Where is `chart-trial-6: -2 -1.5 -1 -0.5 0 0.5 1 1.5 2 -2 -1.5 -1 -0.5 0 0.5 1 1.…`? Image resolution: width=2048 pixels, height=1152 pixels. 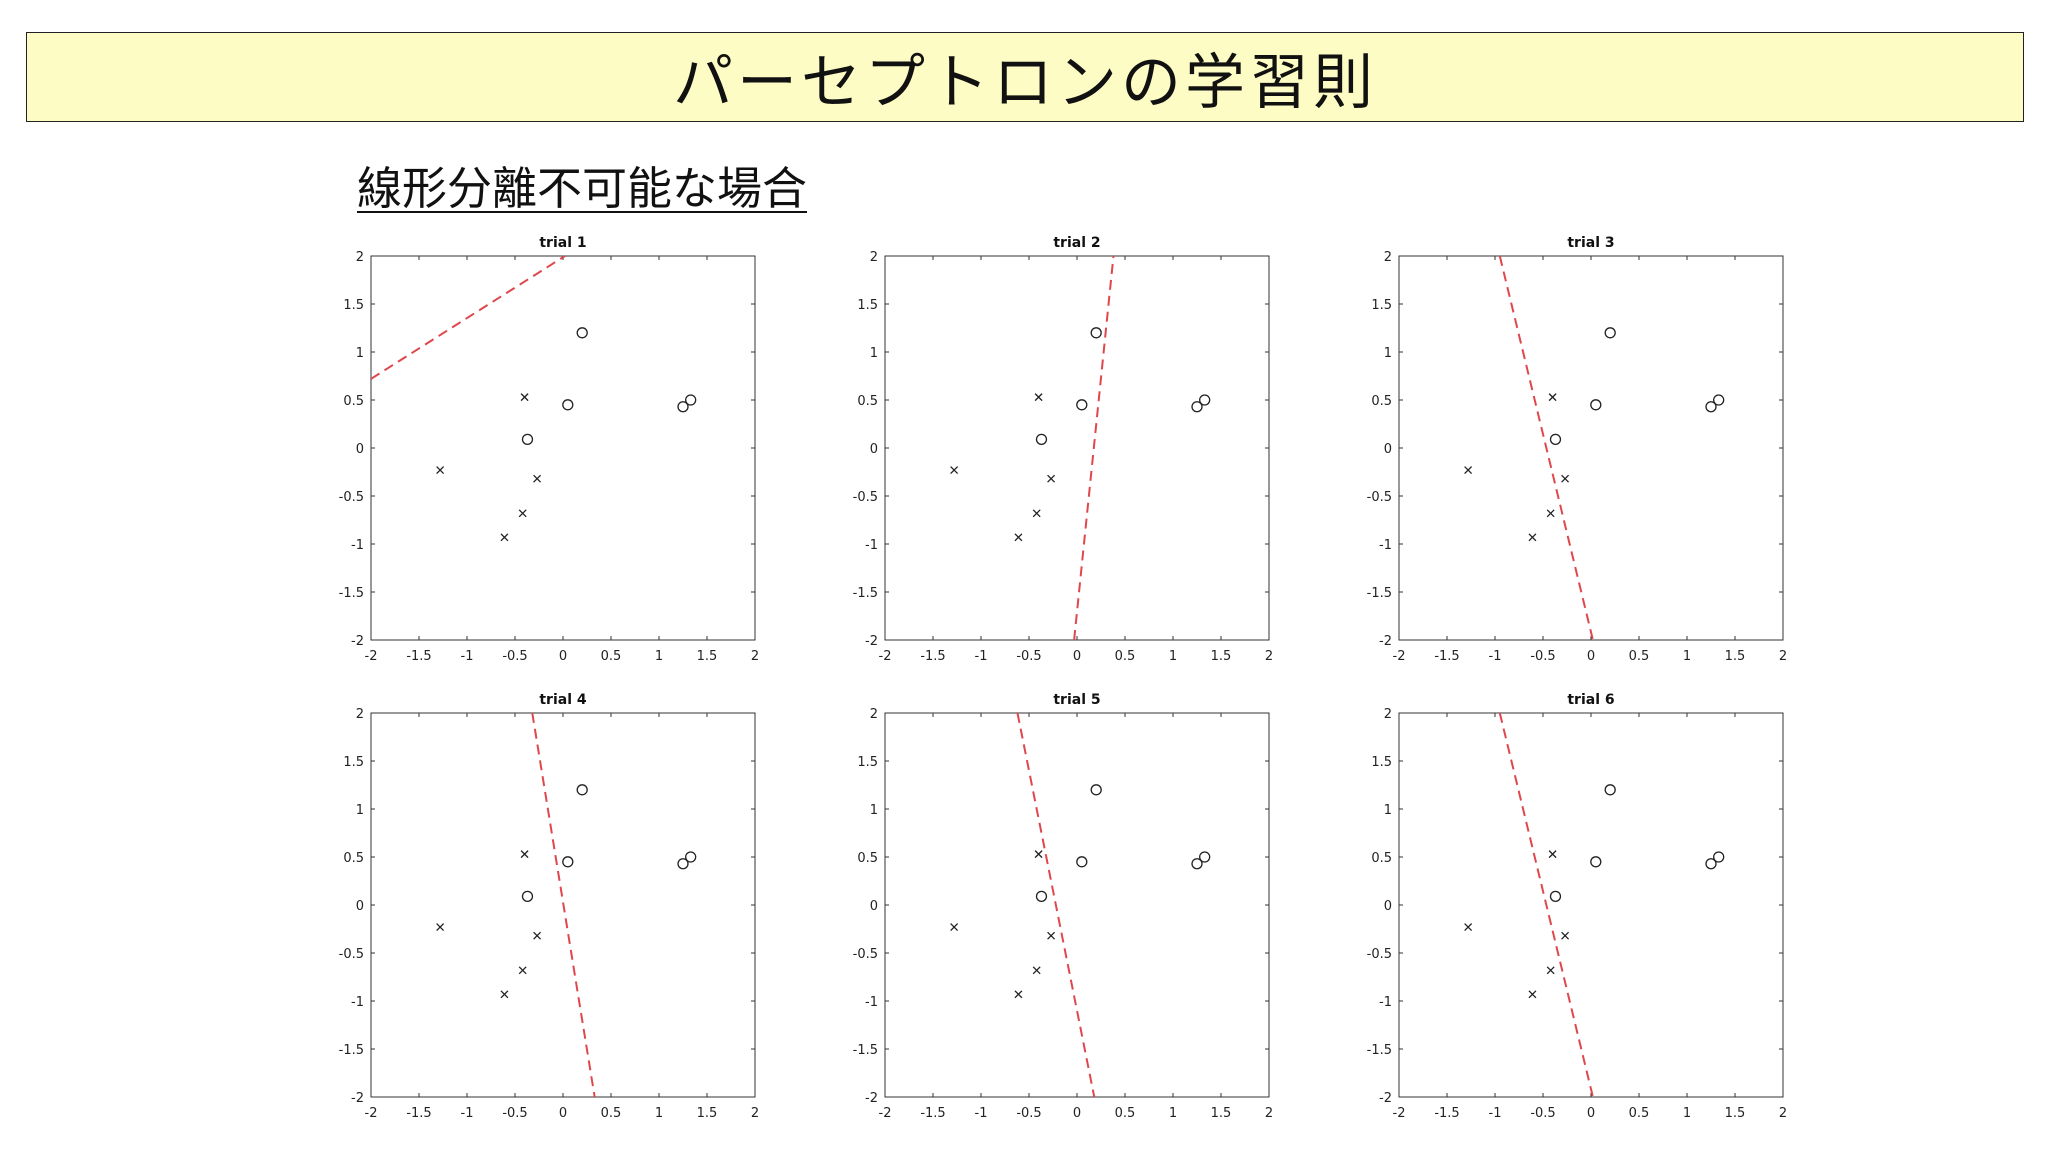
chart-trial-6: -2 -1.5 -1 -0.5 0 0.5 1 1.5 2 -2 -1.5 -1 -0.5 0 0.5 1 1.… is located at coordinates (1577, 906).